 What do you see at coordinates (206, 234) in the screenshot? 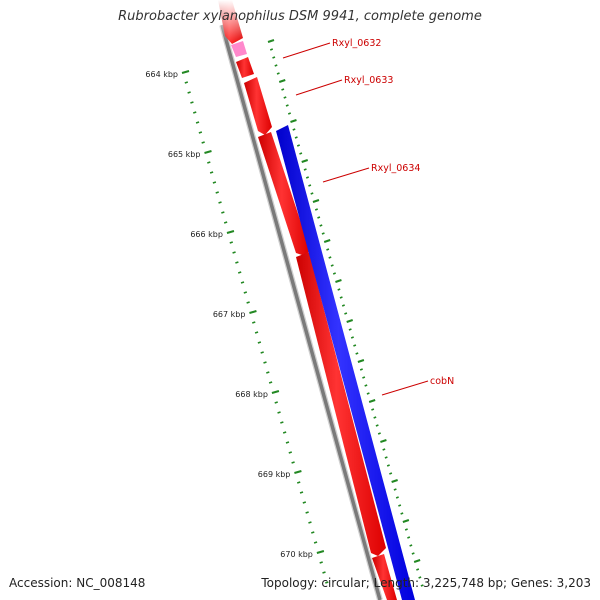
I see `scale-tick-label: 666 kbp` at bounding box center [206, 234].